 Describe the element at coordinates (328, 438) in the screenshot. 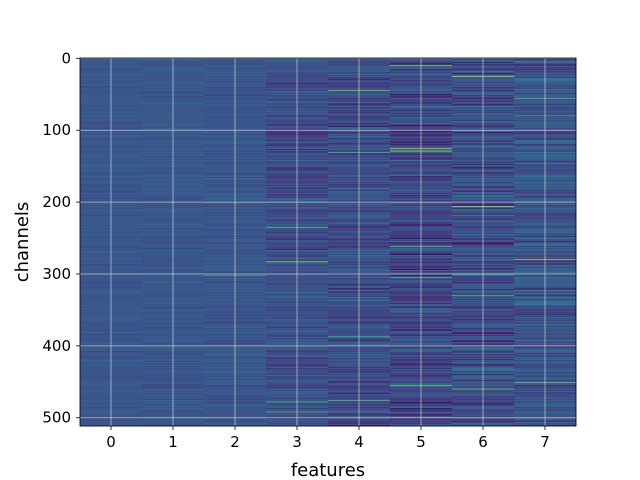

I see `x-axis-ticks: 0 1 2 3 4 5 6 7` at that location.